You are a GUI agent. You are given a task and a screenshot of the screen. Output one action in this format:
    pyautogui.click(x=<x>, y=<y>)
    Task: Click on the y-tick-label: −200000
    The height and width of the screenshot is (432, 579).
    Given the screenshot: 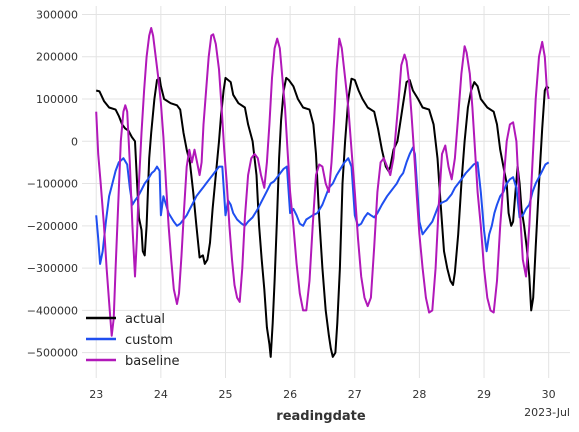 What is the action you would take?
    pyautogui.click(x=52, y=226)
    